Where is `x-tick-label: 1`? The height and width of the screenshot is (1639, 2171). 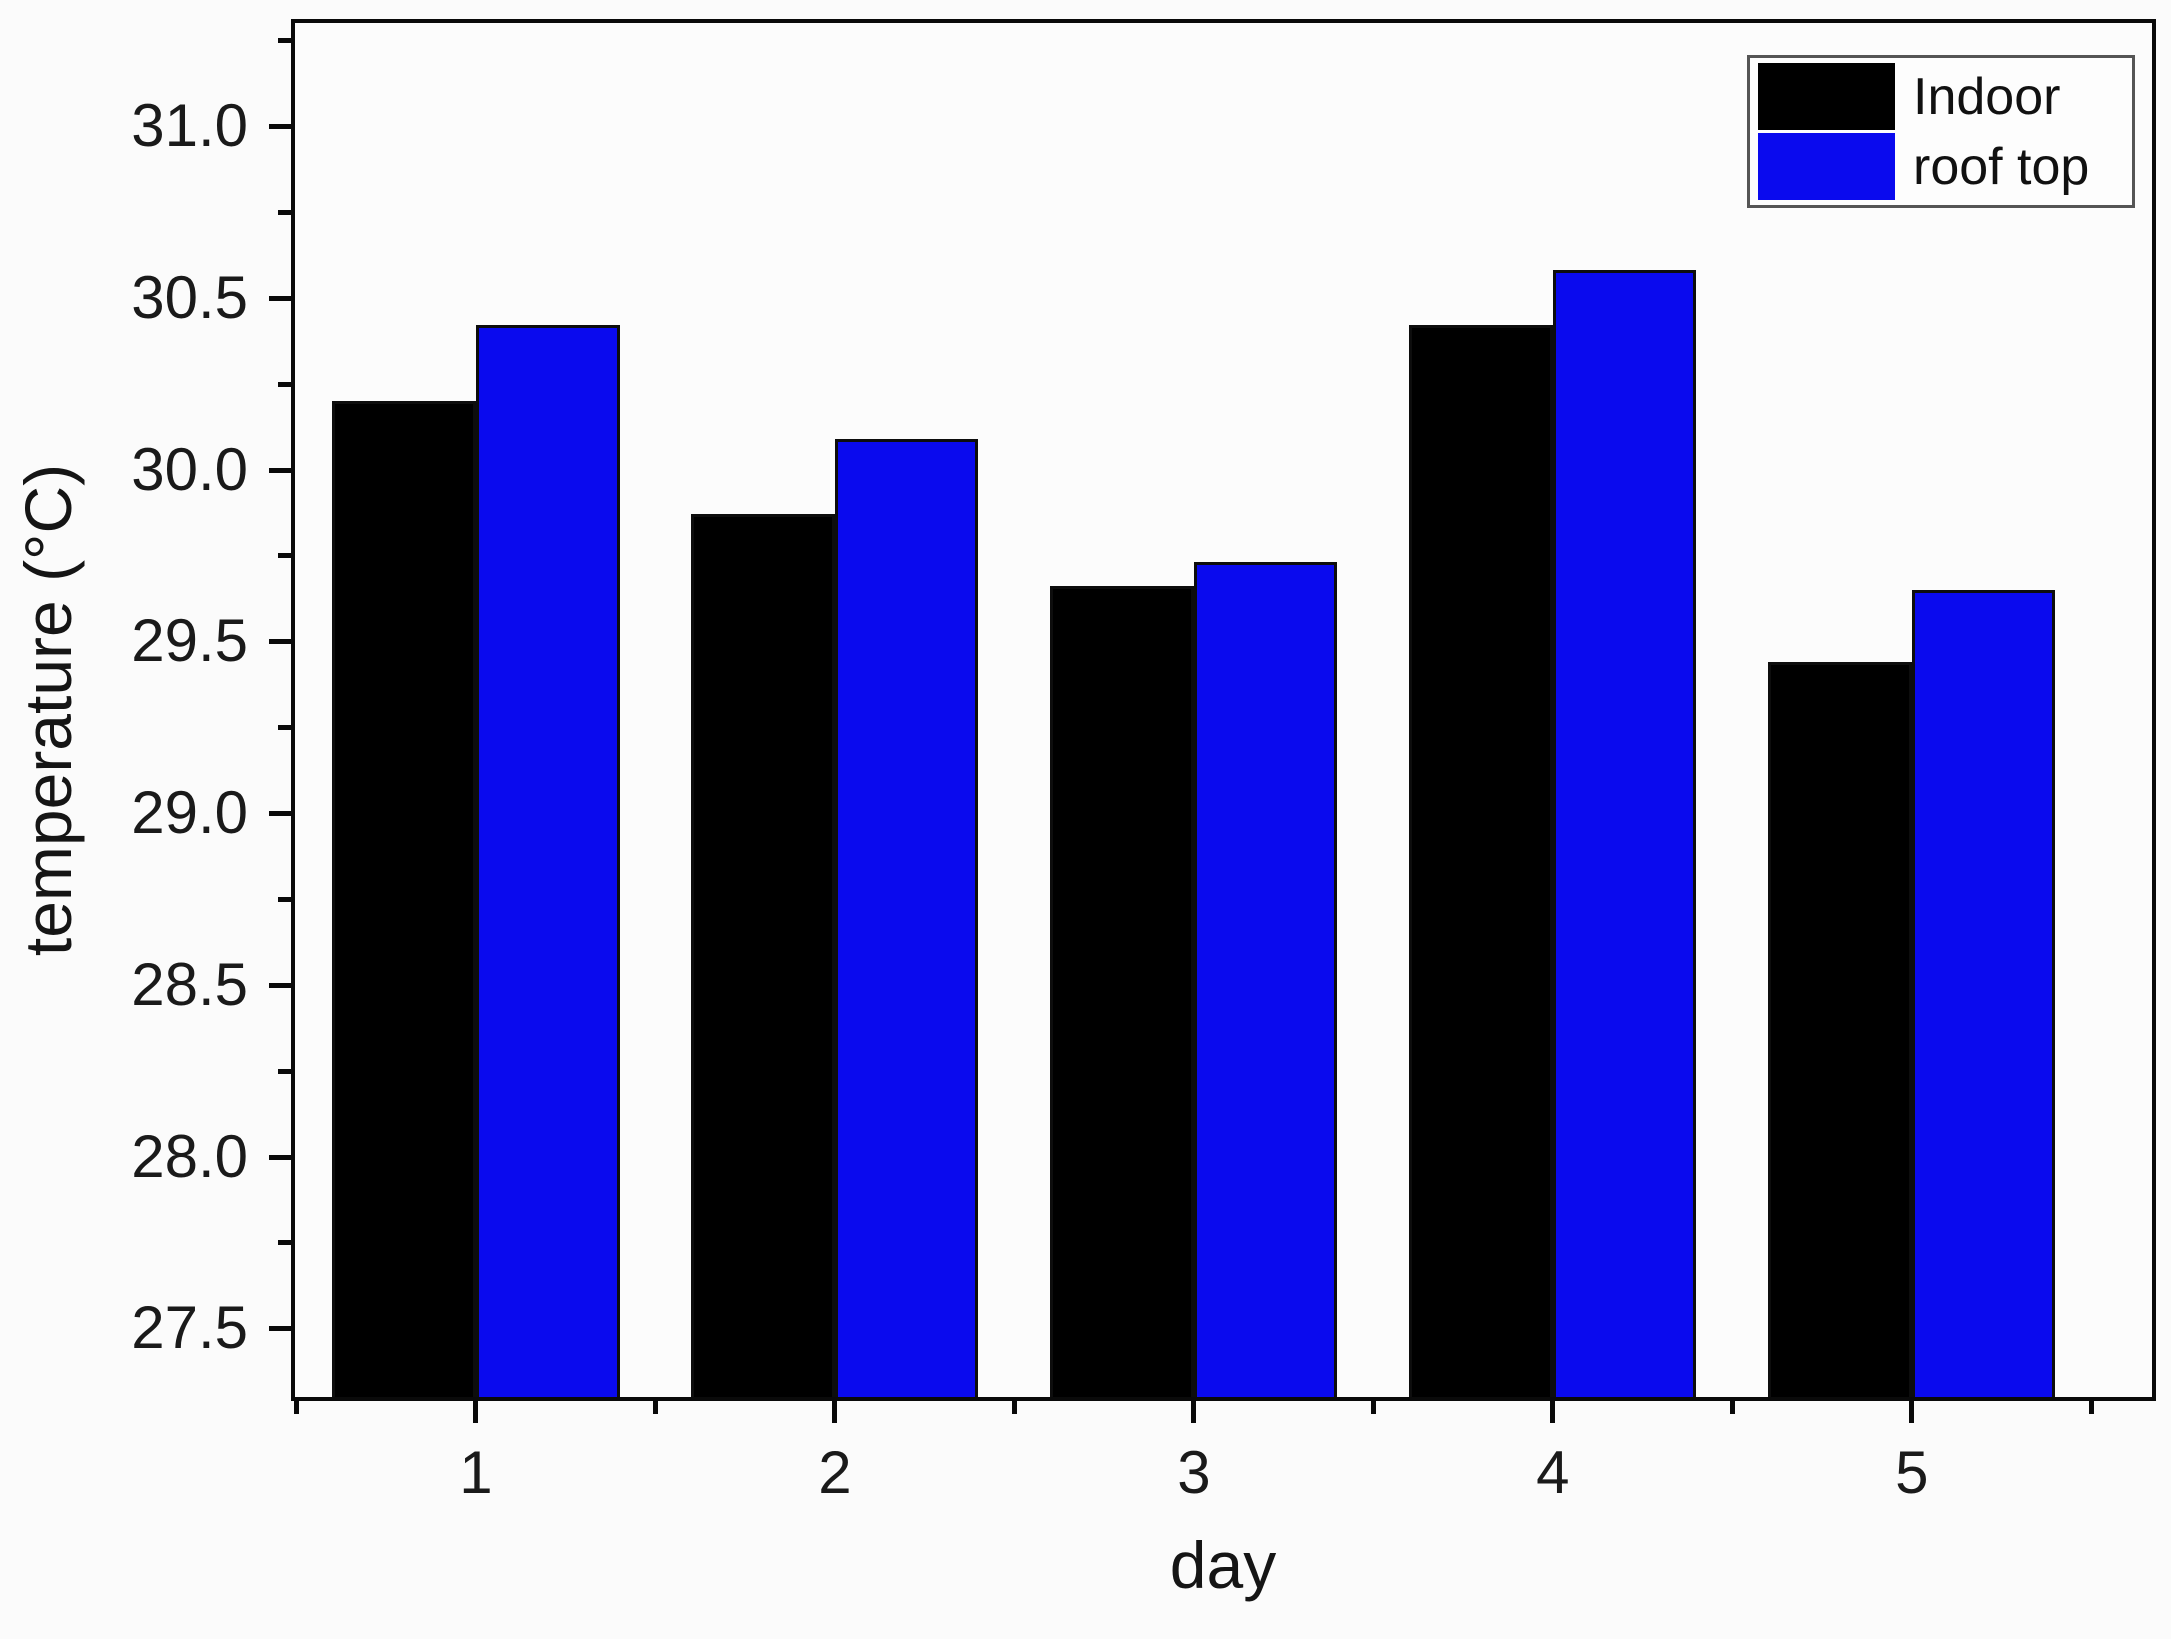
x-tick-label: 1 is located at coordinates (476, 1472).